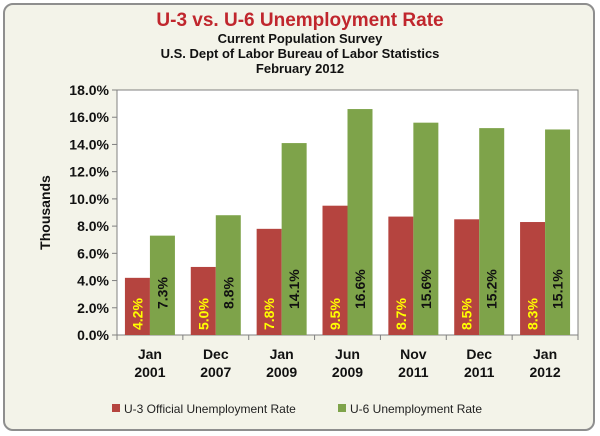 Image resolution: width=600 pixels, height=436 pixels. I want to click on chart-title: U-3 vs. U-6 Unemployment Rate, so click(299, 20).